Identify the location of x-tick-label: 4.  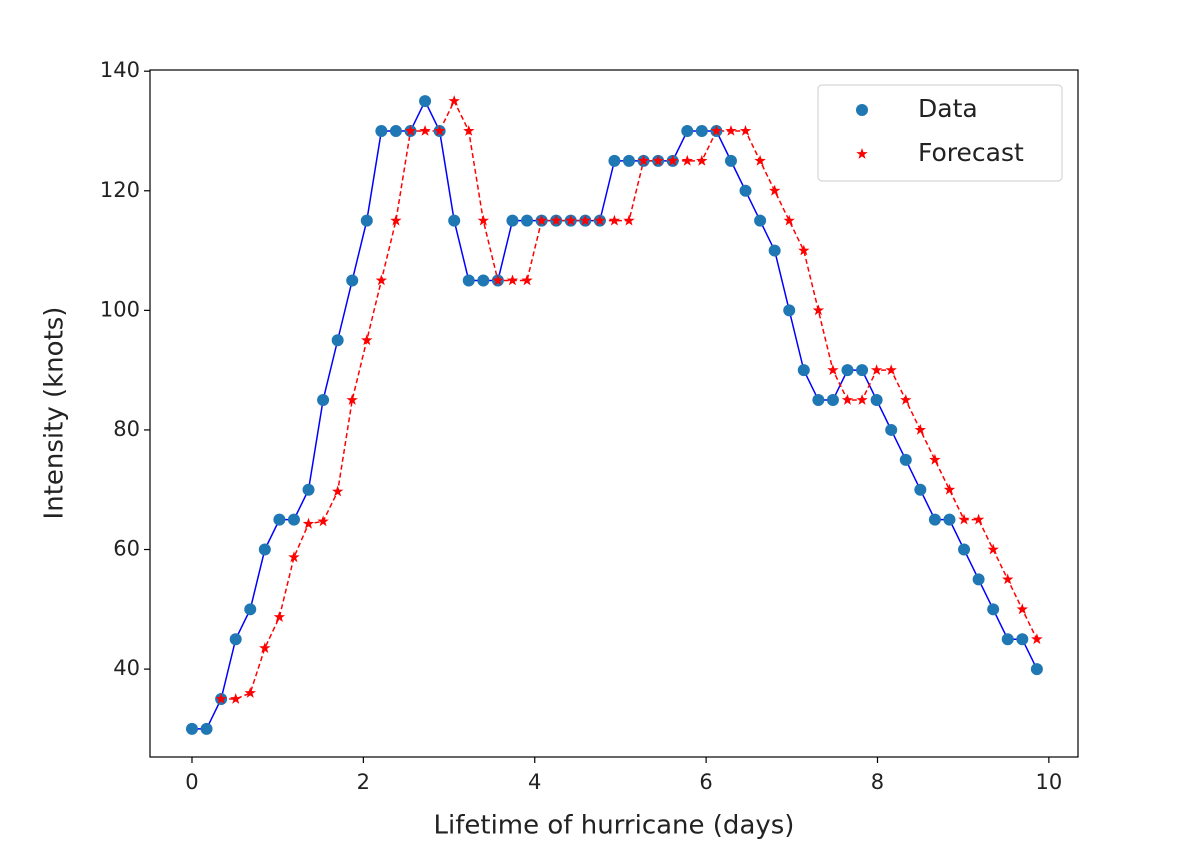
(534, 782).